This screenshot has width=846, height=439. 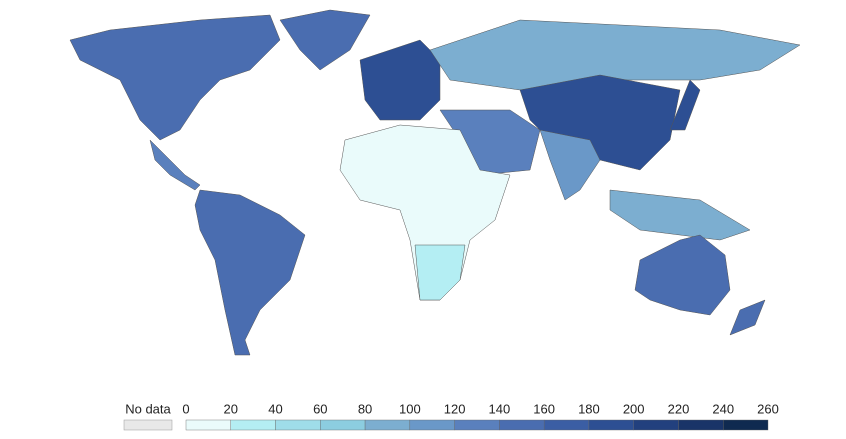 I want to click on southern-africa, so click(x=440, y=272).